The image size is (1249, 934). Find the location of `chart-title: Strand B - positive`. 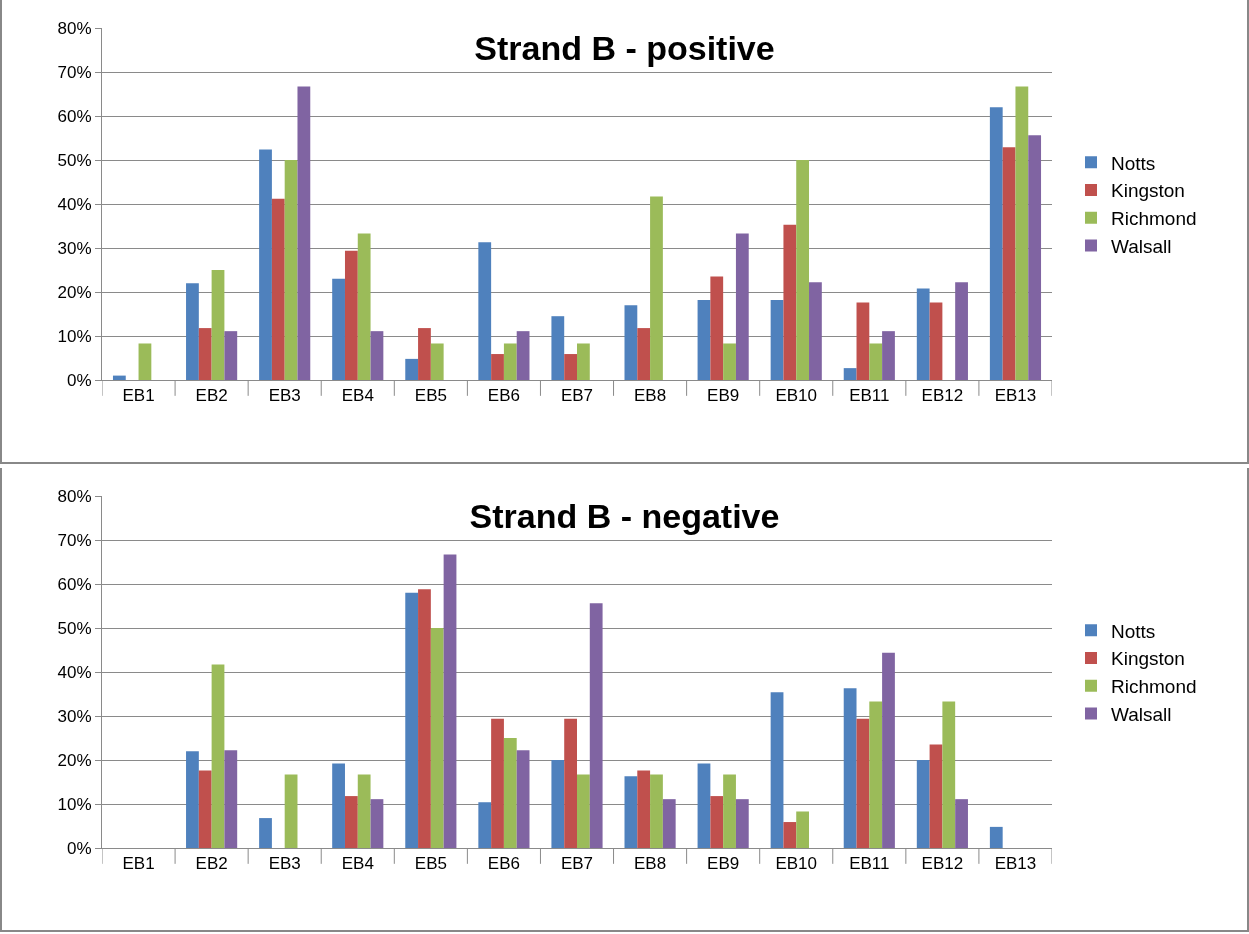

chart-title: Strand B - positive is located at coordinates (624, 48).